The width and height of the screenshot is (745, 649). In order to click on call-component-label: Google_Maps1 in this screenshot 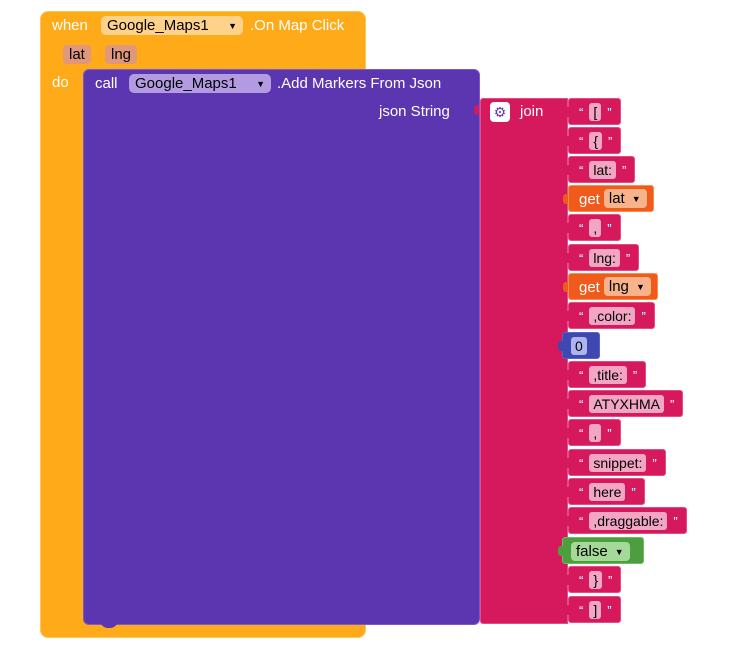, I will do `click(186, 83)`.